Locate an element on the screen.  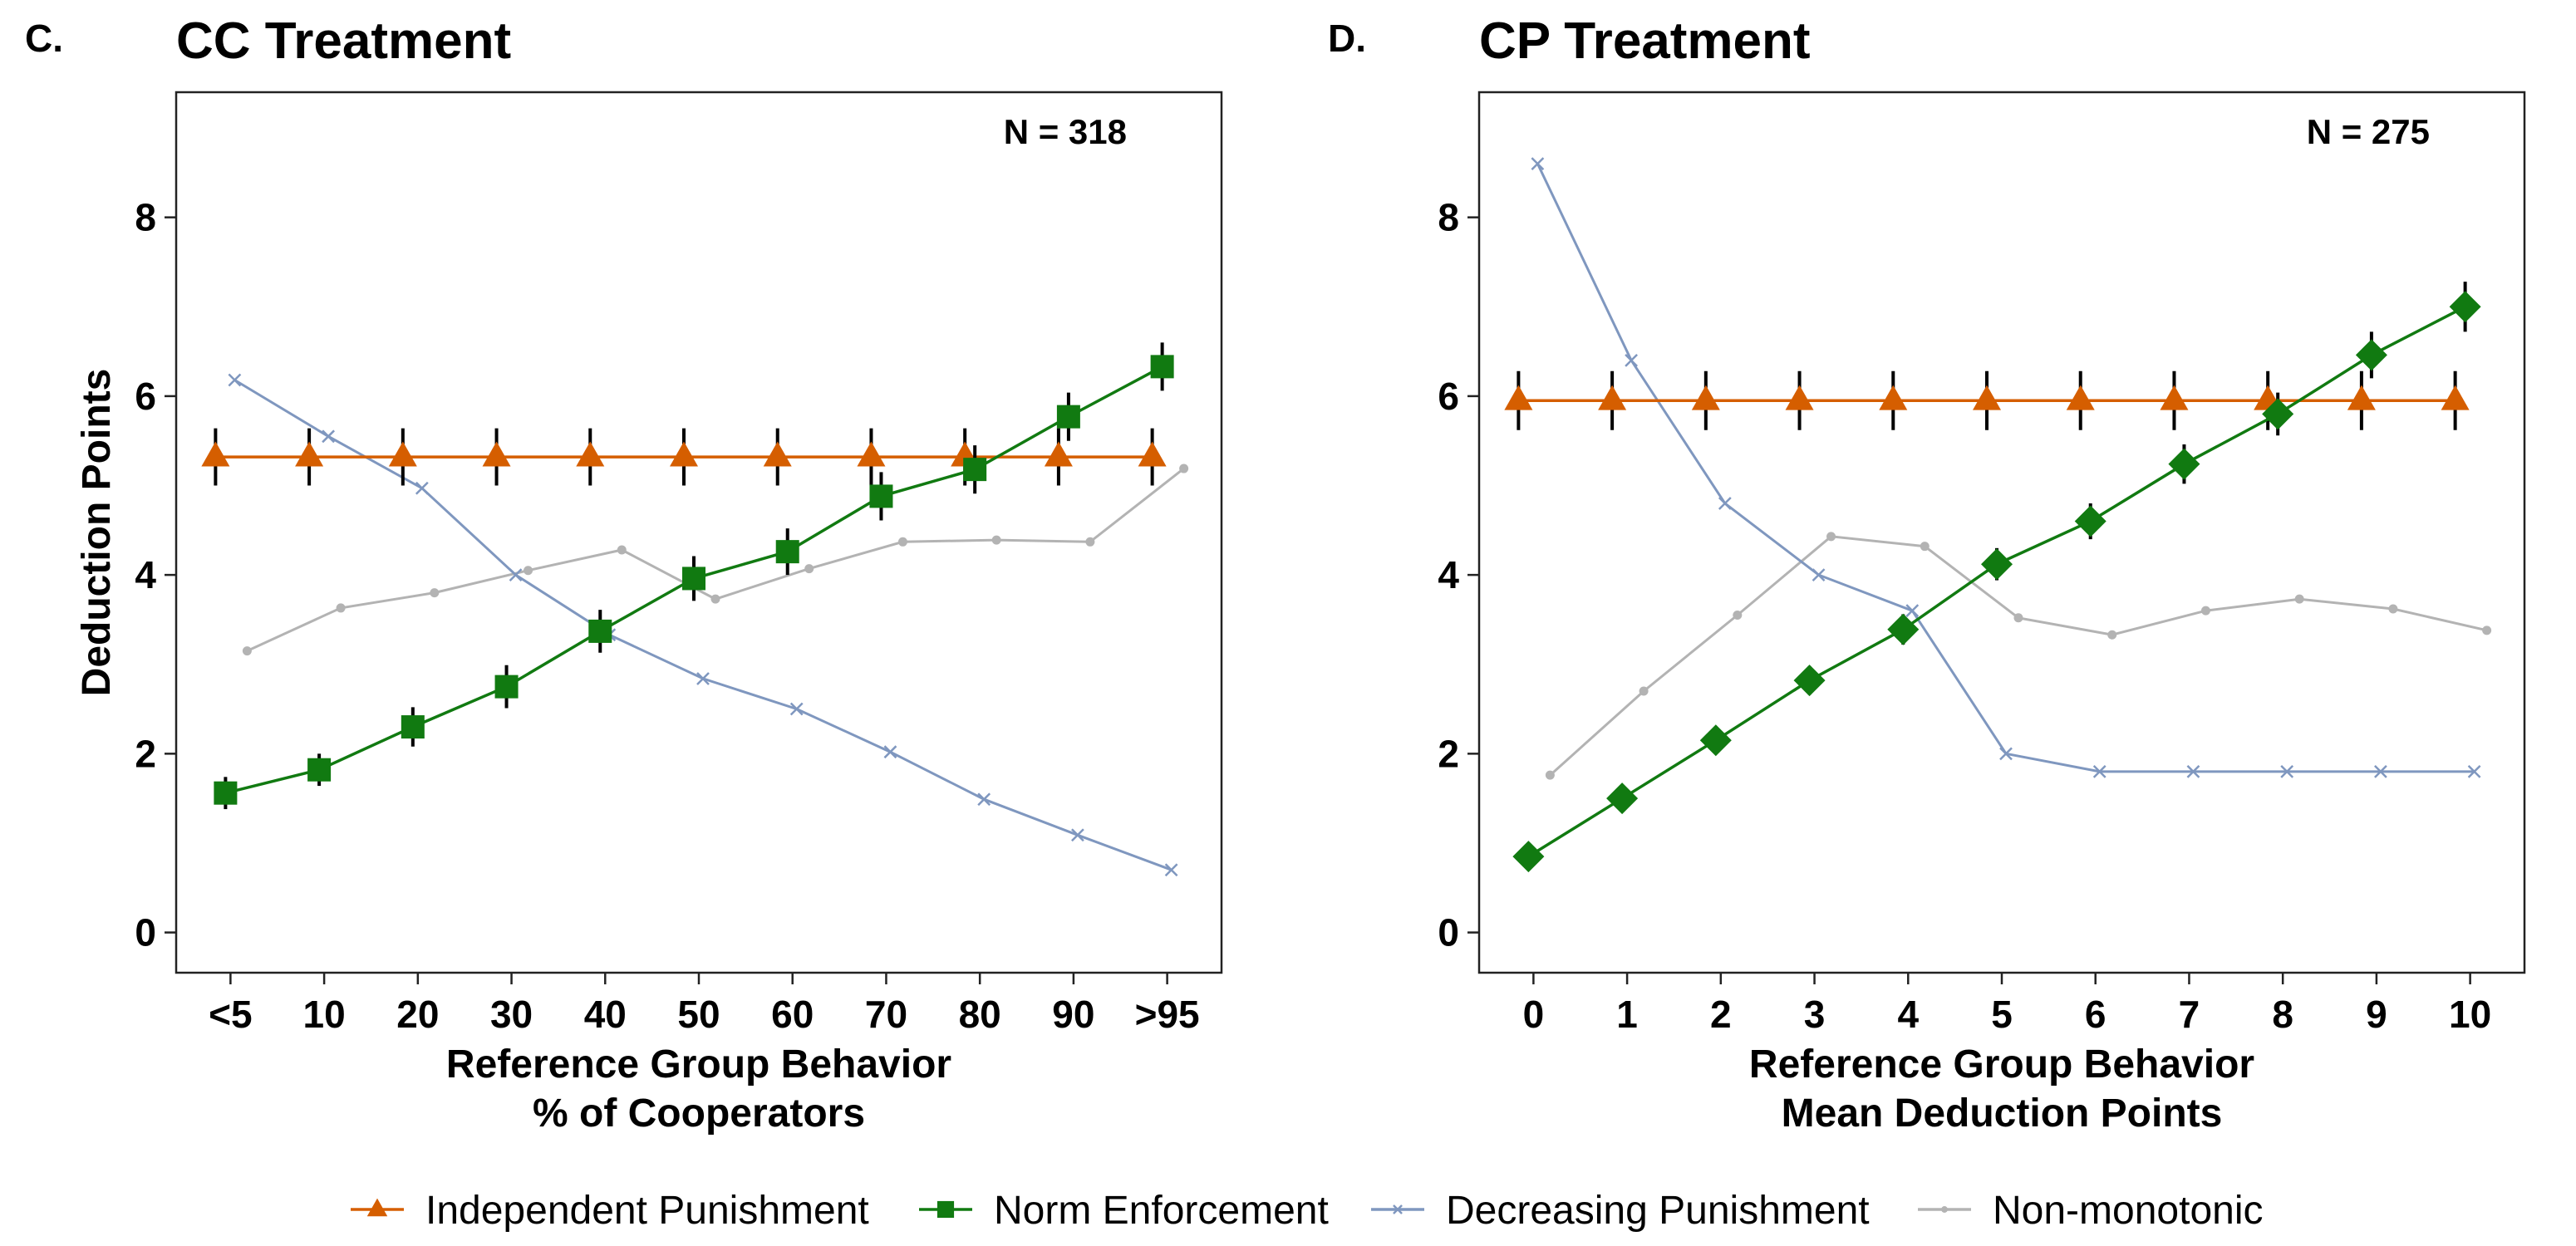
x-tick-label: 0 is located at coordinates (1534, 1014).